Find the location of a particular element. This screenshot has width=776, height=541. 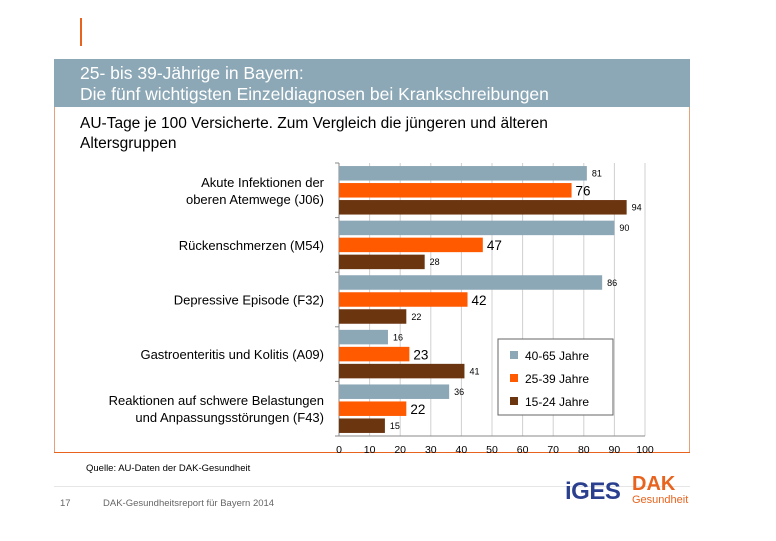

legend-label: 15-24 Jahre is located at coordinates (557, 402).